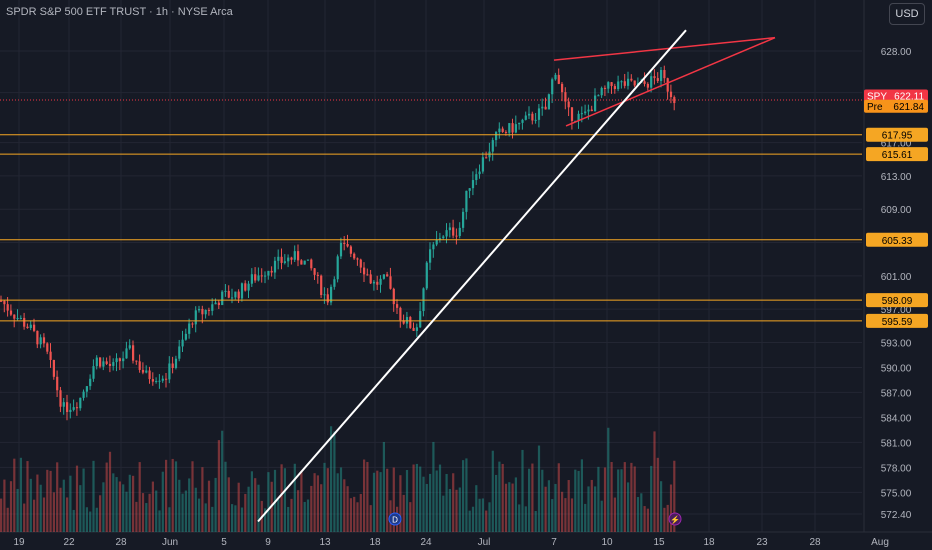  What do you see at coordinates (909, 97) in the screenshot?
I see `price-tag-value: 622.11` at bounding box center [909, 97].